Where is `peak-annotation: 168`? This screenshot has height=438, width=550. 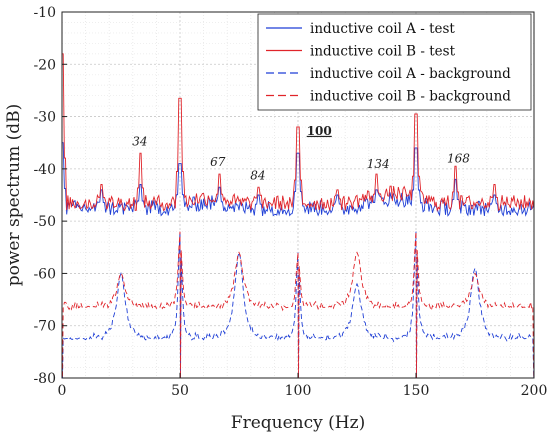 peak-annotation: 168 is located at coordinates (458, 159).